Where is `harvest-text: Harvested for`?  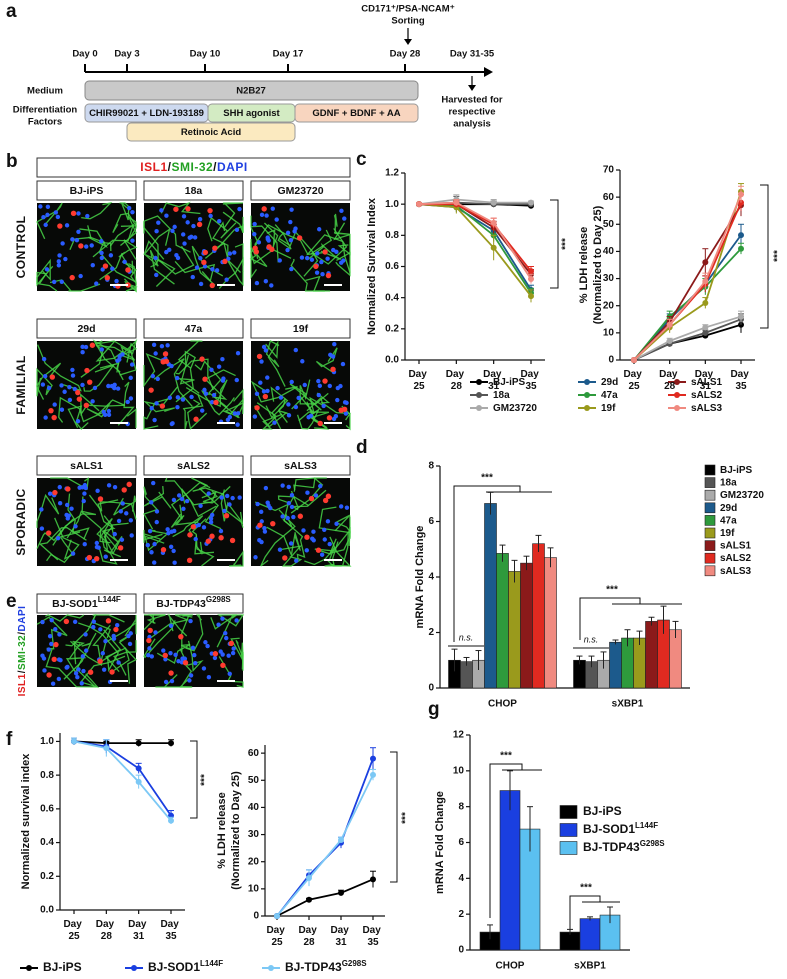
harvest-text: Harvested for is located at coordinates (472, 100).